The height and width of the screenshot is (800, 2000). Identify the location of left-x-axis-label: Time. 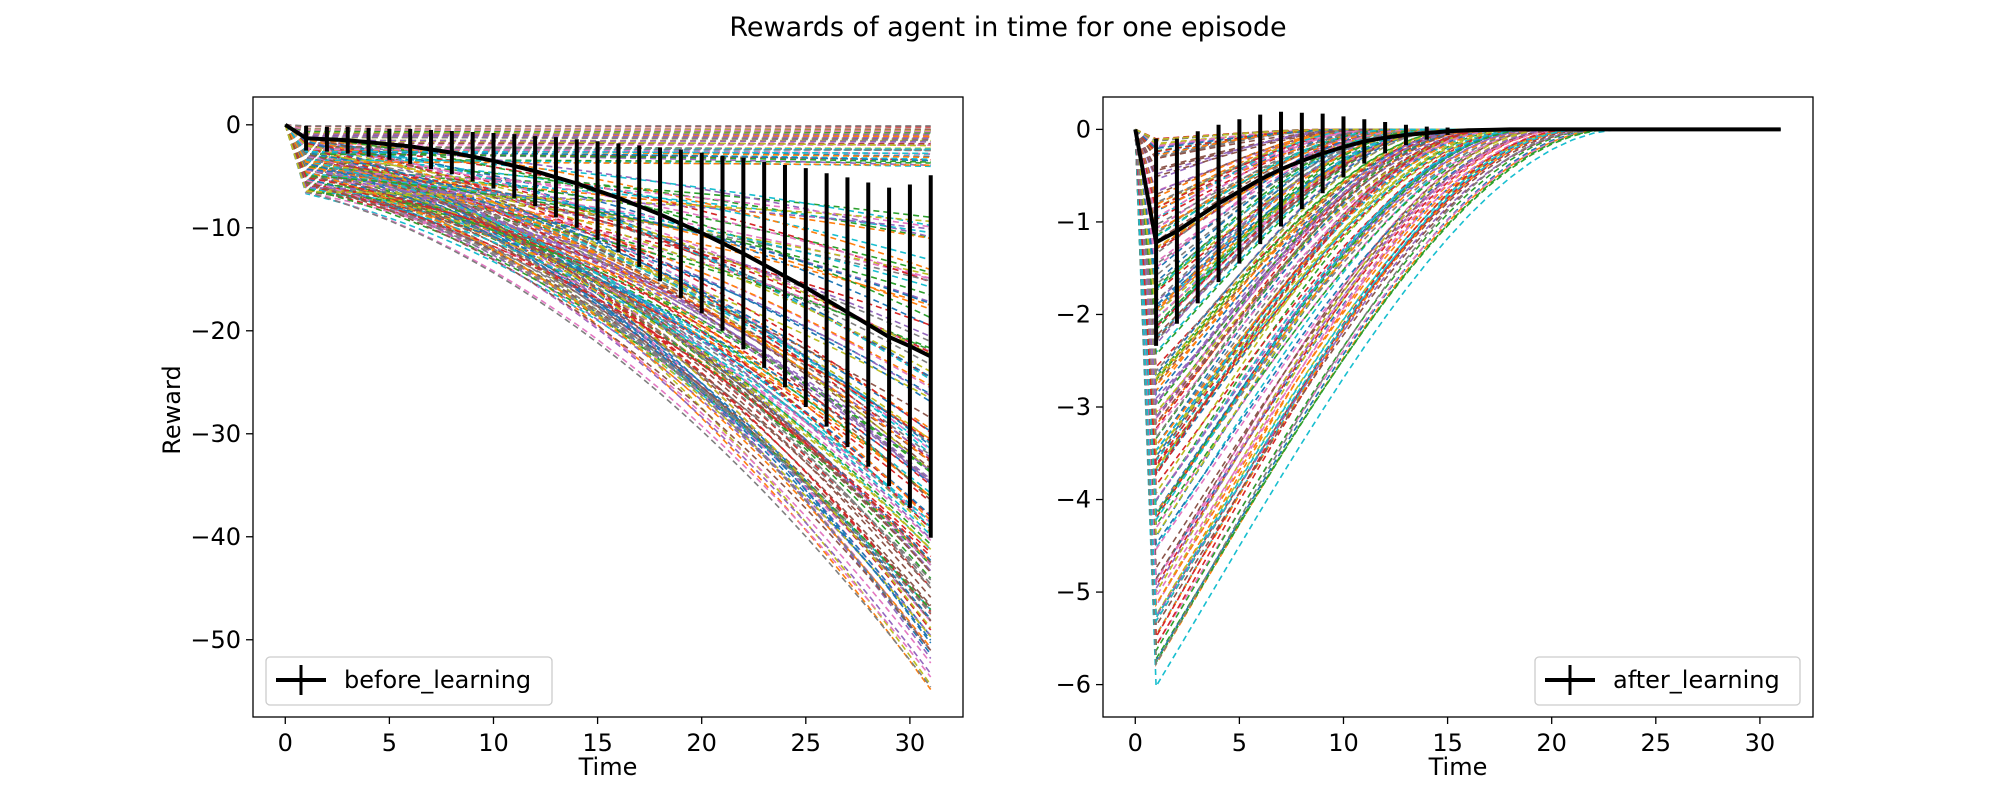
(608, 767).